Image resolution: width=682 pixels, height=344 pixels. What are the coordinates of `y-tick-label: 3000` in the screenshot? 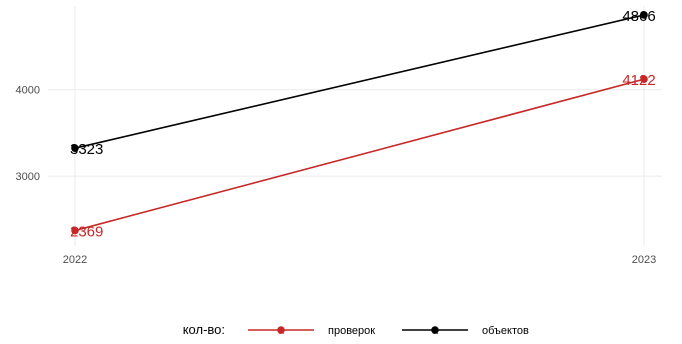 It's located at (28, 177).